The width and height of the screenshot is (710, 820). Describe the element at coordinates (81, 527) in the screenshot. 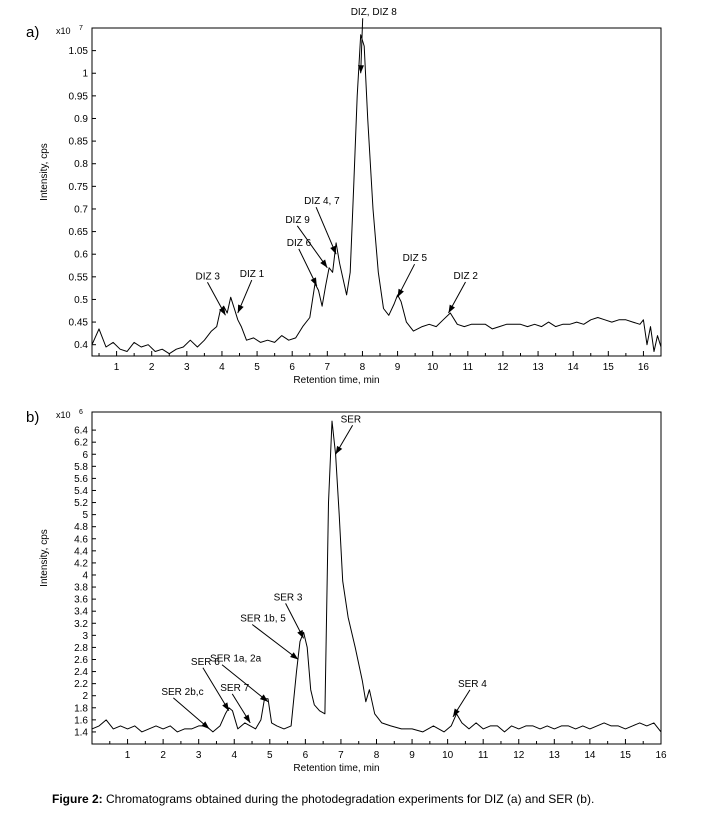

I see `y-tick-label: 4.8` at that location.